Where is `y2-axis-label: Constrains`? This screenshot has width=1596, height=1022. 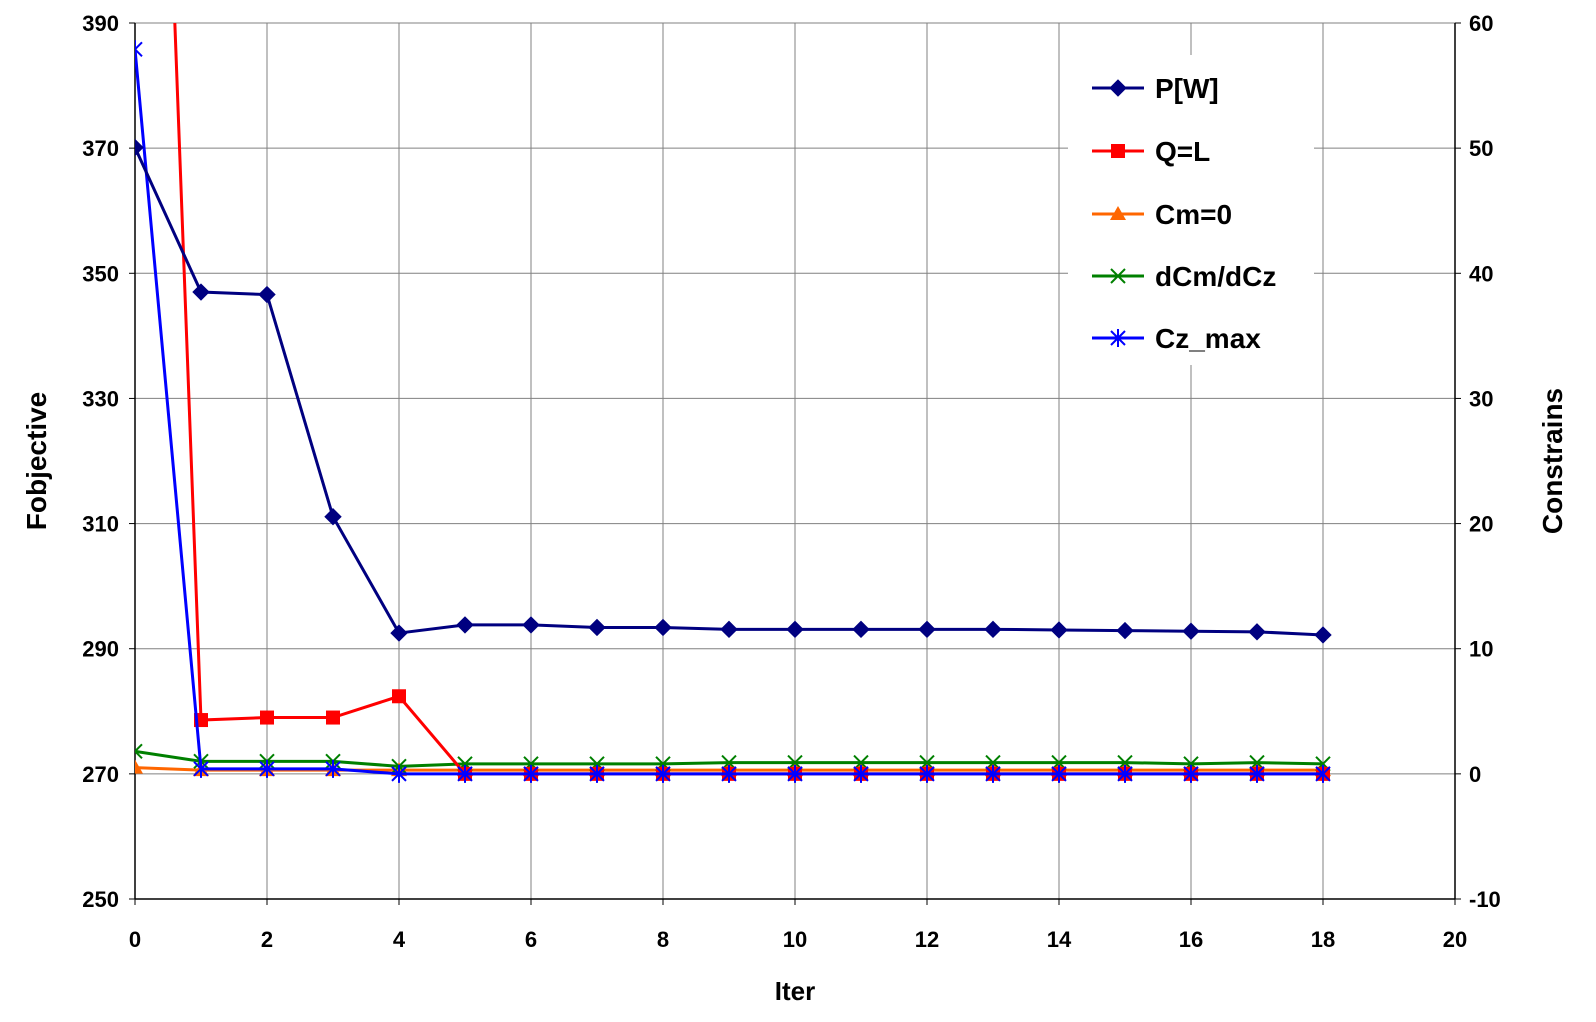
y2-axis-label: Constrains is located at coordinates (1552, 461).